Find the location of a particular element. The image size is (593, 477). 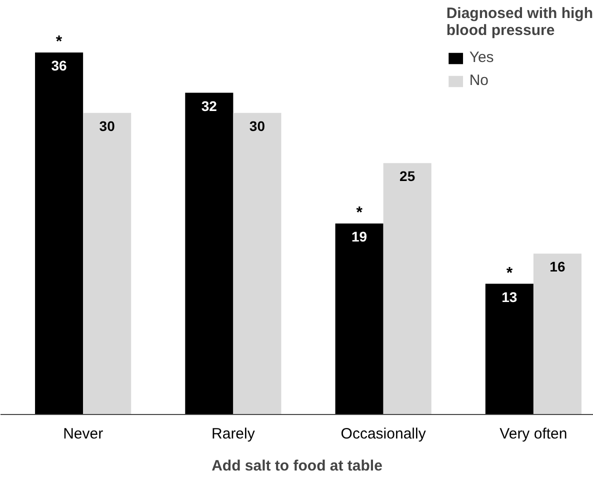

x-axis-title: Add salt to food at table is located at coordinates (297, 466).